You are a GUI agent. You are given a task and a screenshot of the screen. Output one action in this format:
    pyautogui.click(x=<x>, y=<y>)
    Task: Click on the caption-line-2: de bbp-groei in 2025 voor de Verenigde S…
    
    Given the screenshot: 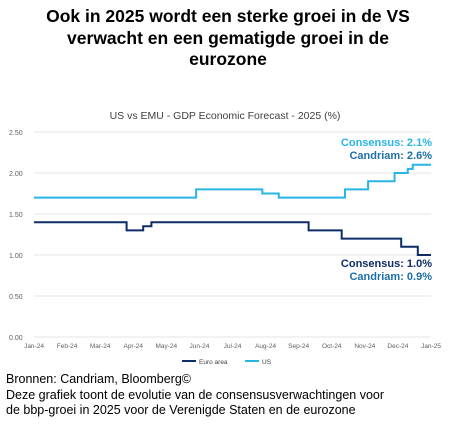 What is the action you would take?
    pyautogui.click(x=181, y=410)
    